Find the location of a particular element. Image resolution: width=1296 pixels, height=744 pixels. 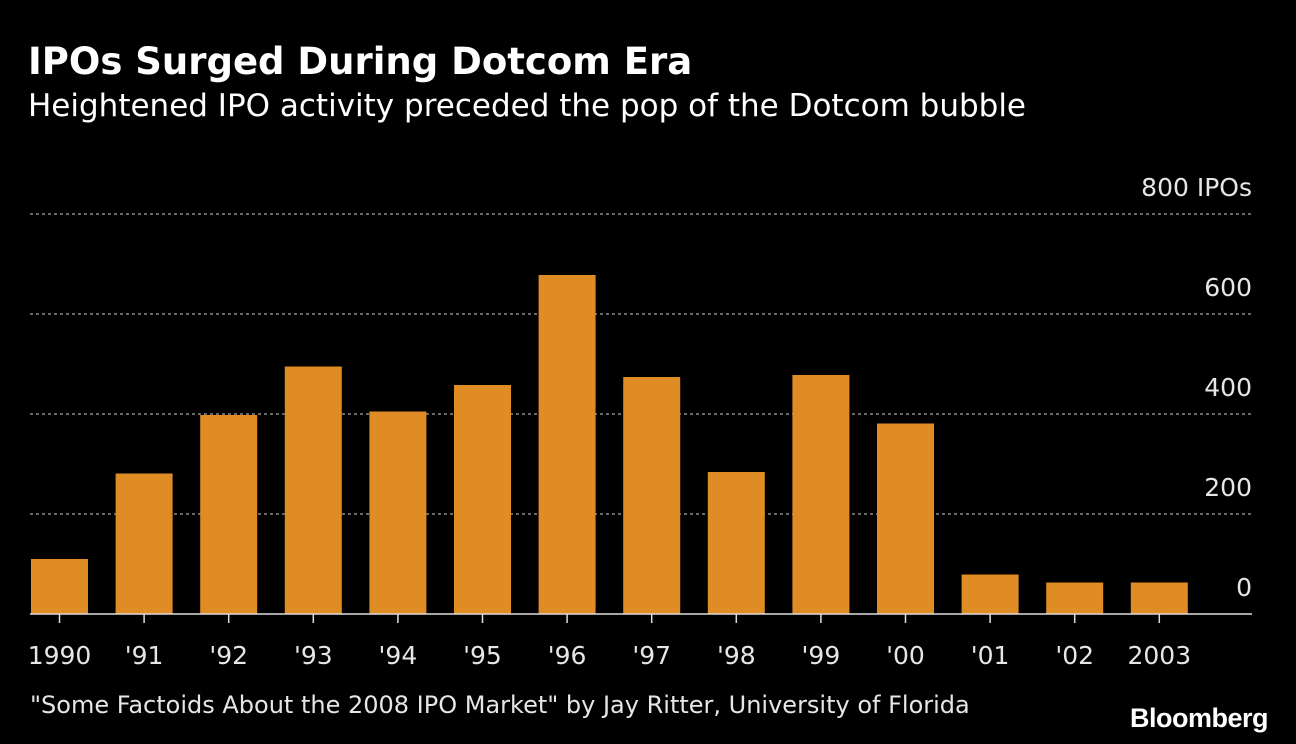

x-tick-label: '00 is located at coordinates (905, 655).